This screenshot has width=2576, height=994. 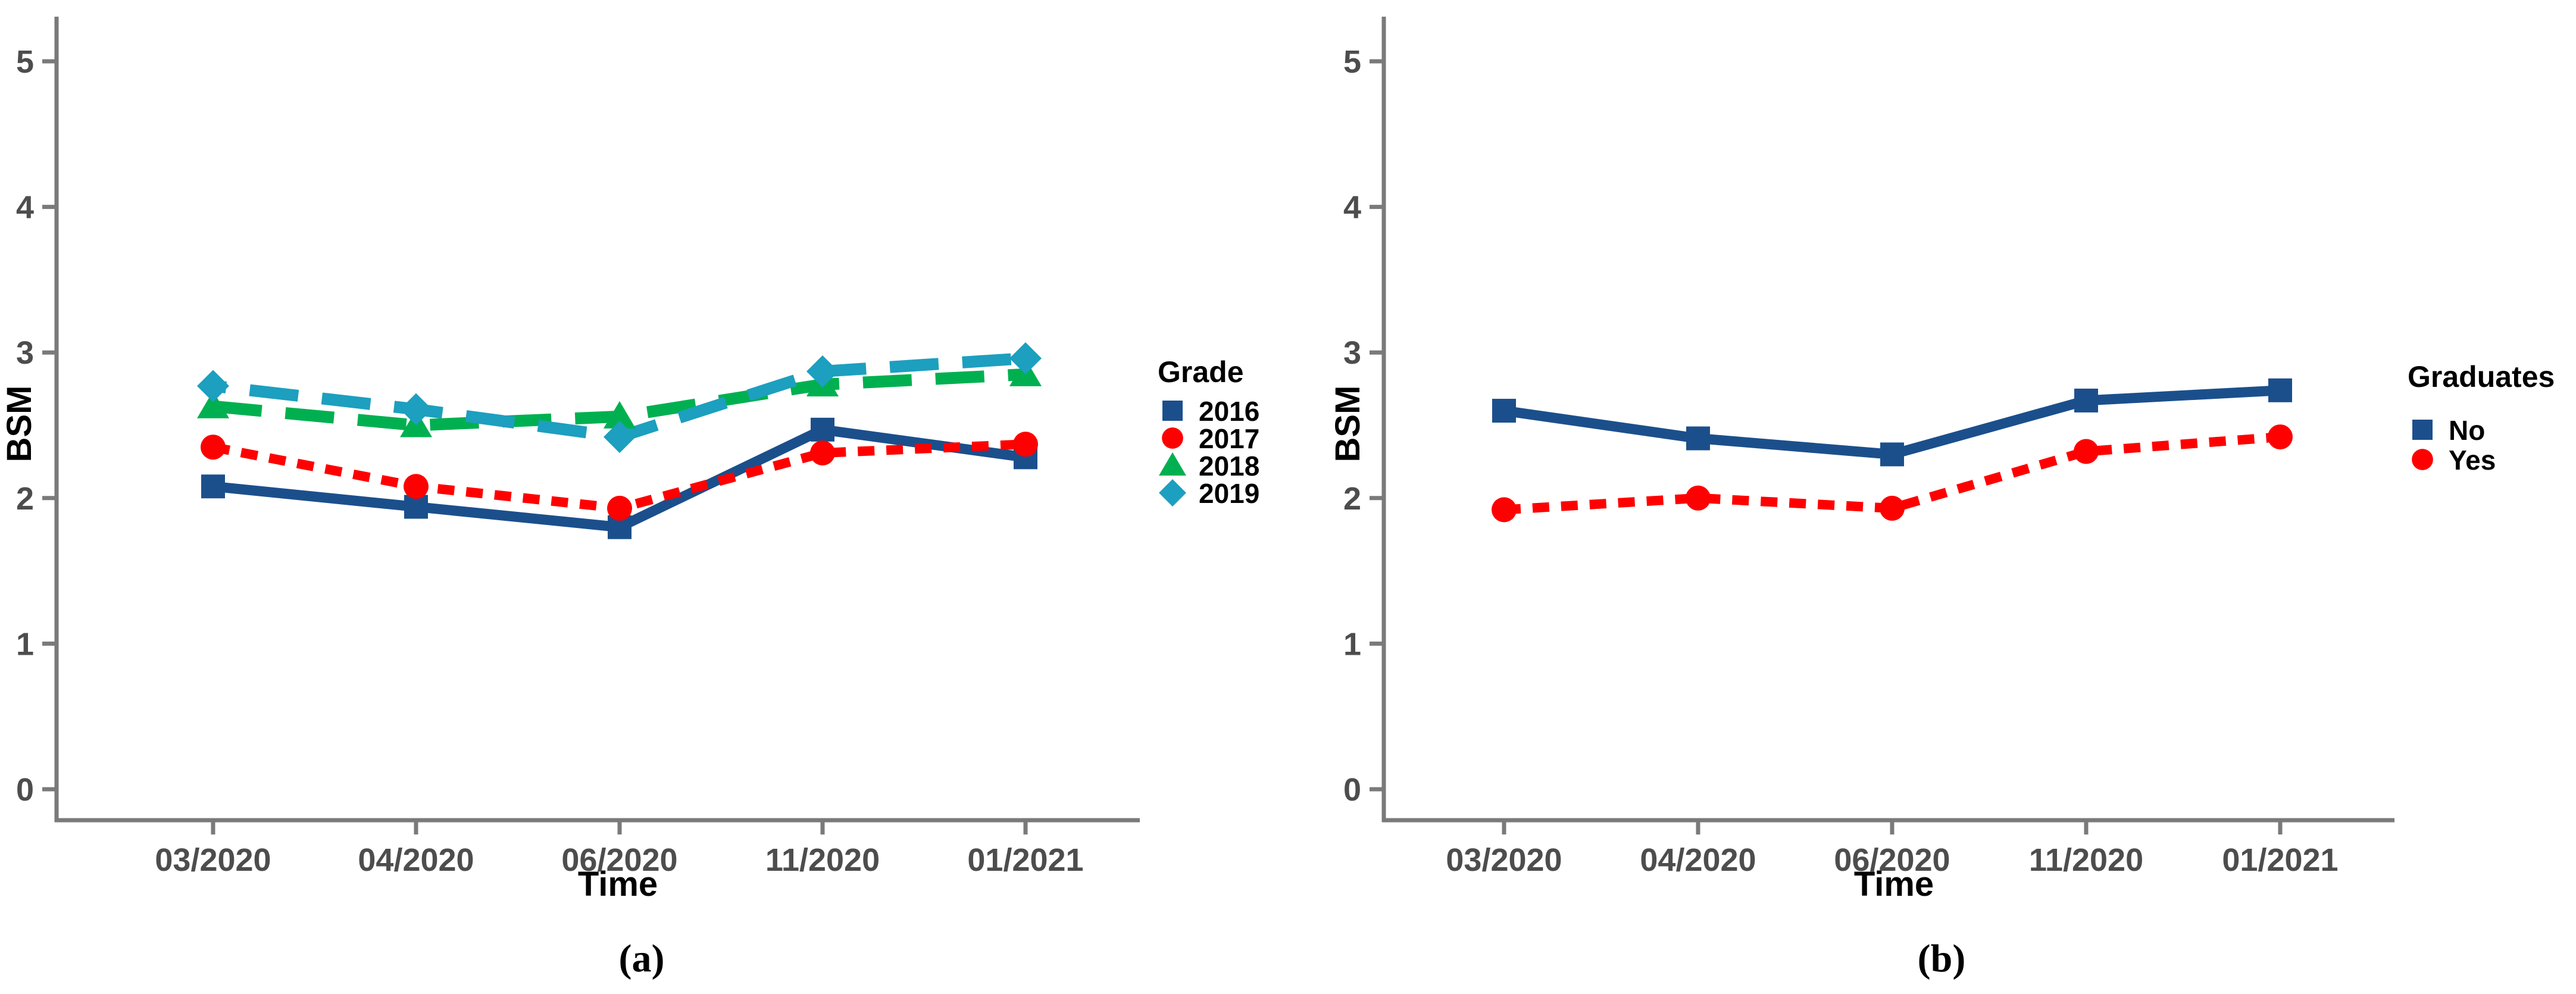 What do you see at coordinates (19, 424) in the screenshot?
I see `y-axis-label-a: BSM` at bounding box center [19, 424].